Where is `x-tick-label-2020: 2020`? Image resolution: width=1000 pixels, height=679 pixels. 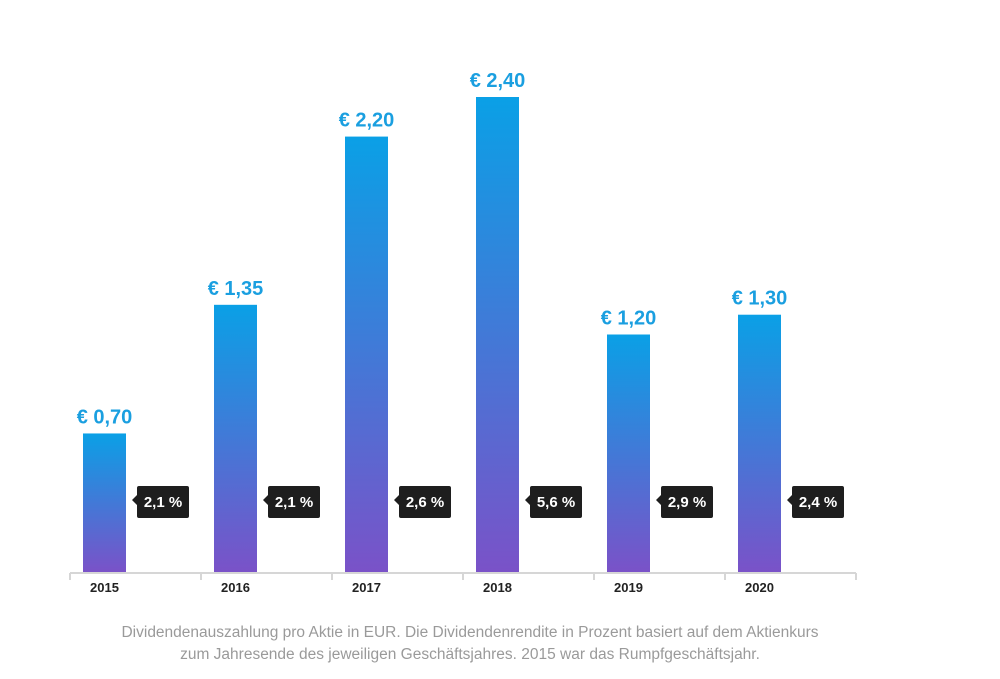 x-tick-label-2020: 2020 is located at coordinates (759, 587).